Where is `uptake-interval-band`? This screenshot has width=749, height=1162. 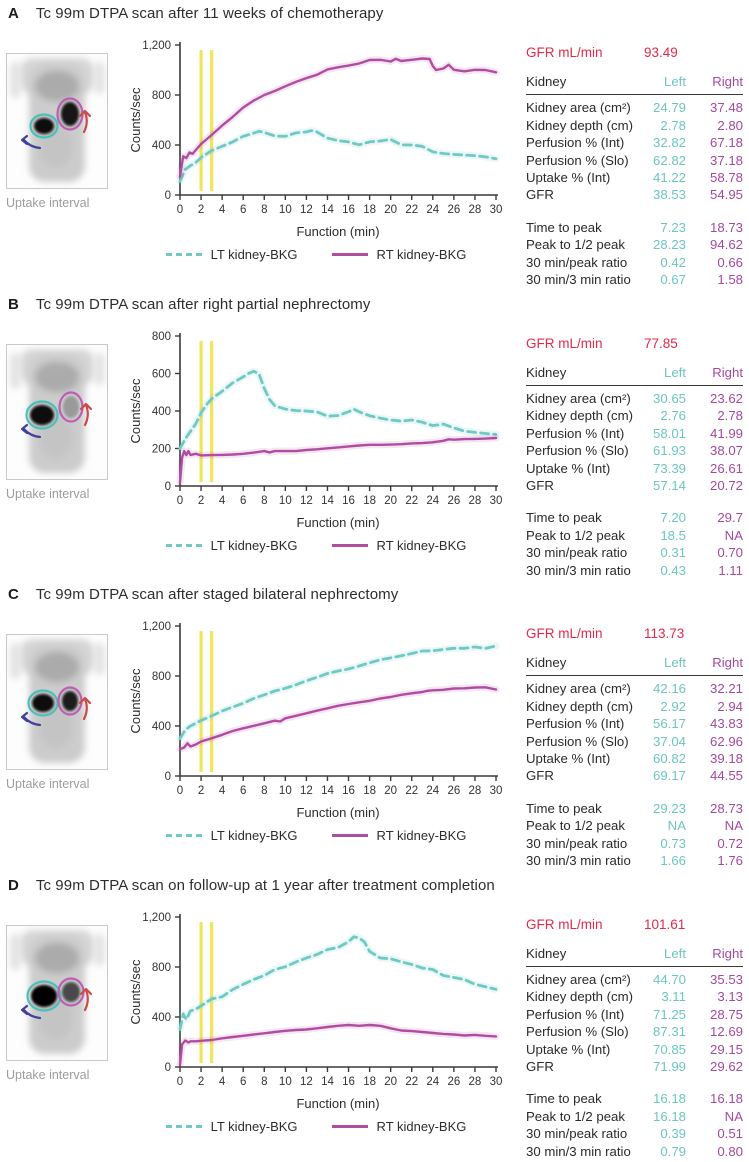 uptake-interval-band is located at coordinates (201, 701).